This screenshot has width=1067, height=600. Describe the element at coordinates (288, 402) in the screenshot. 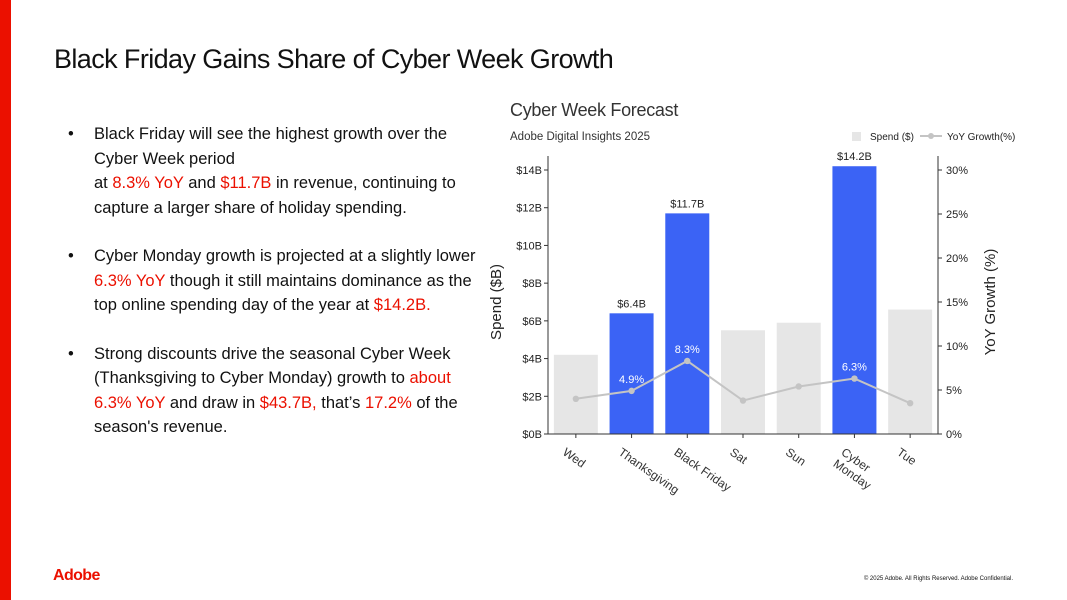

I see `highlight-text: $43.7B,` at that location.